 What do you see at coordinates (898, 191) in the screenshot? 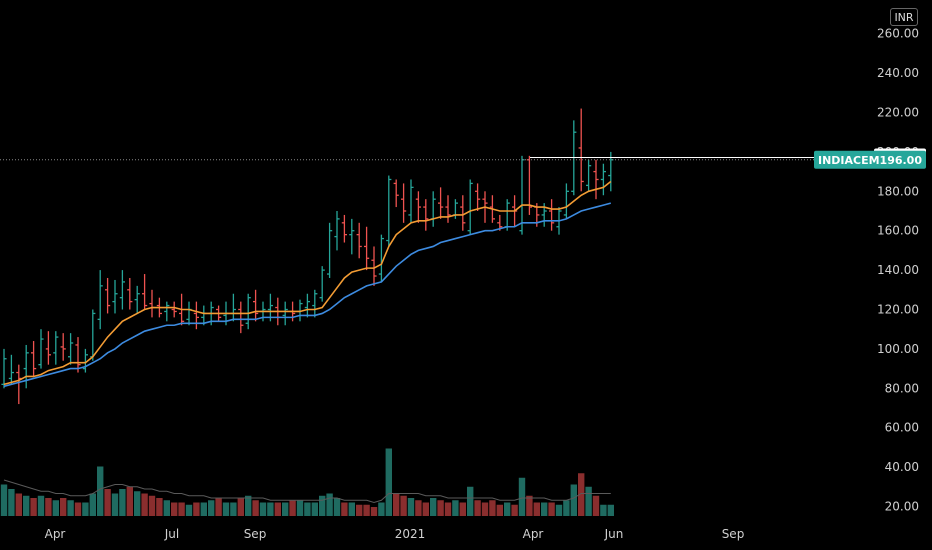
I see `y-tick-label: 180.00` at bounding box center [898, 191].